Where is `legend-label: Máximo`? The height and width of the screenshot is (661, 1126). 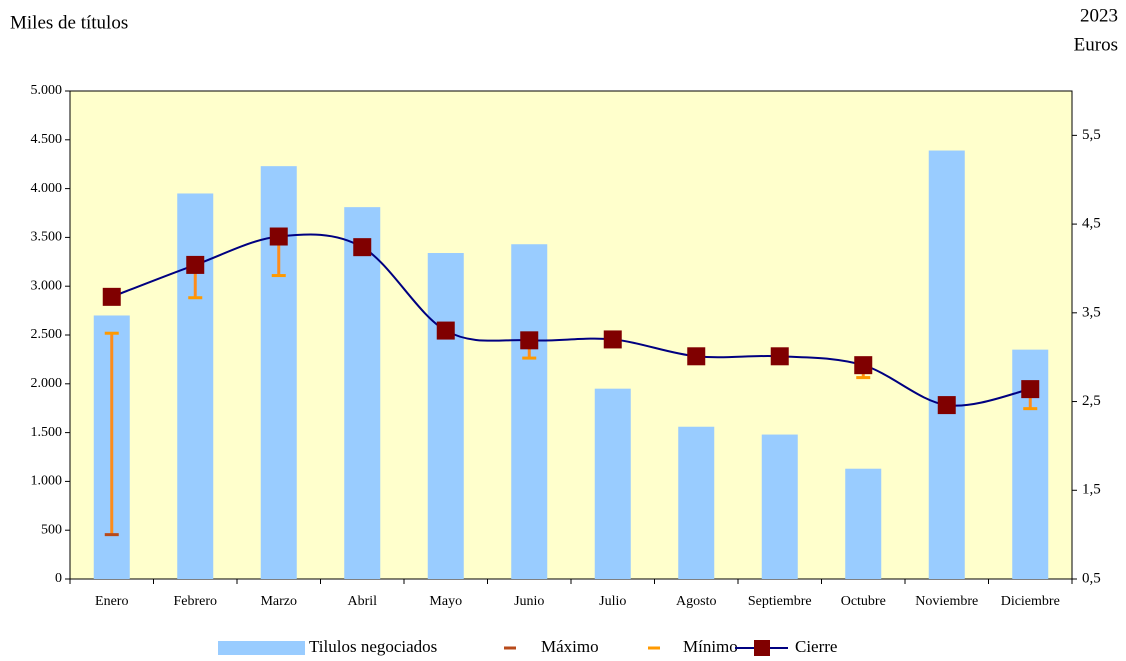
legend-label: Máximo is located at coordinates (570, 646).